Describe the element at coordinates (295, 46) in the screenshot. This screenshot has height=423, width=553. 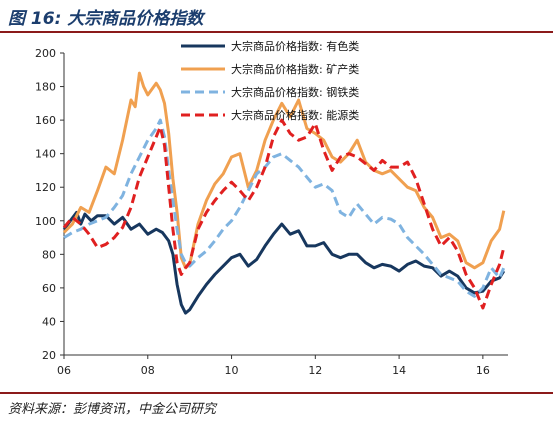
I see `legend-label-1: 大宗商品价格指数: 有色类` at that location.